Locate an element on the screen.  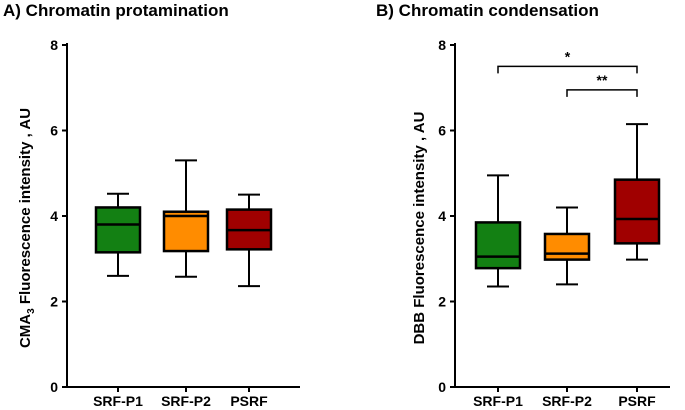
panel-title: A) Chromatin protamination is located at coordinates (116, 10).